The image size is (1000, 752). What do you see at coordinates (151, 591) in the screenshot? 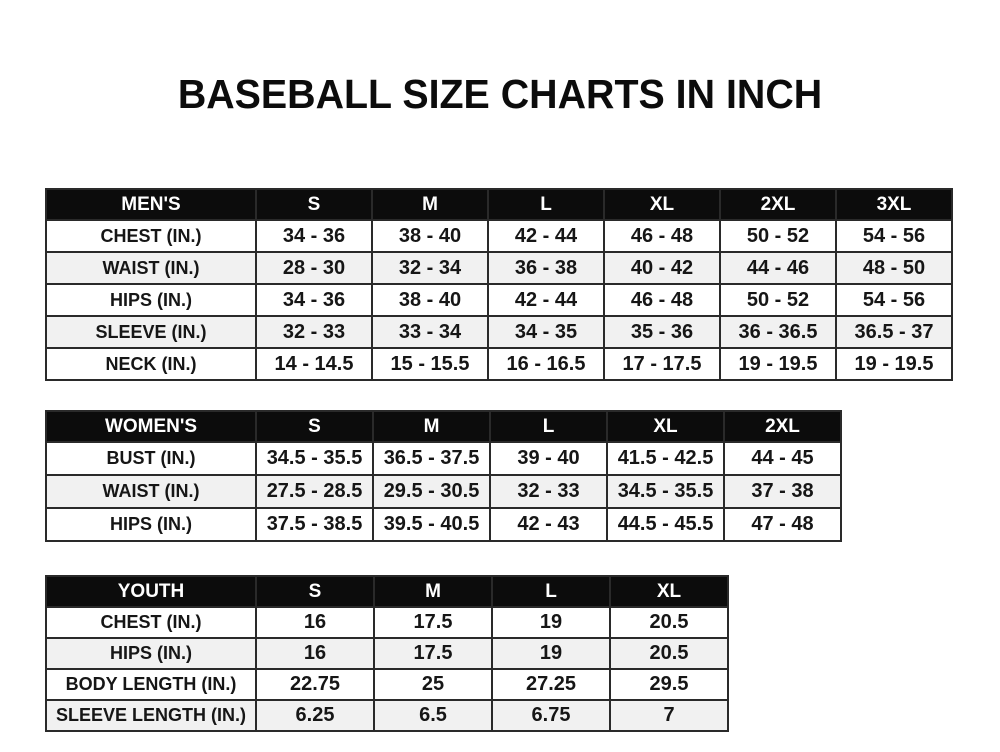
I see `table-title-cell: YOUTH` at bounding box center [151, 591].